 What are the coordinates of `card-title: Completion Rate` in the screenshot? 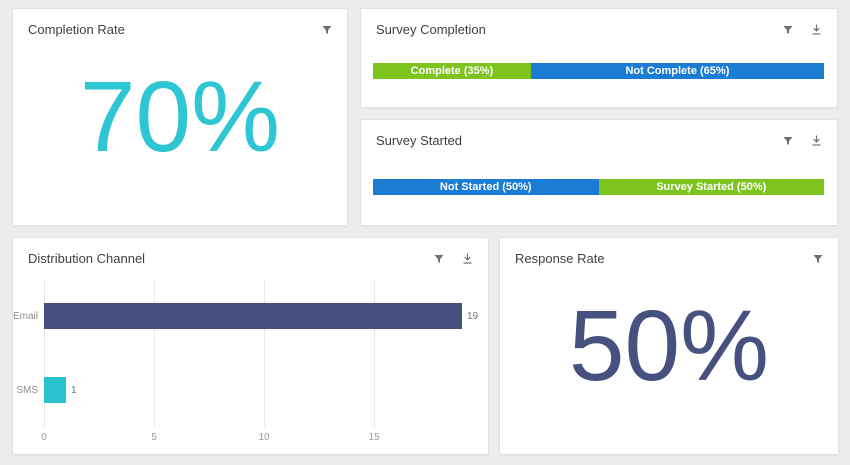 It's located at (76, 29).